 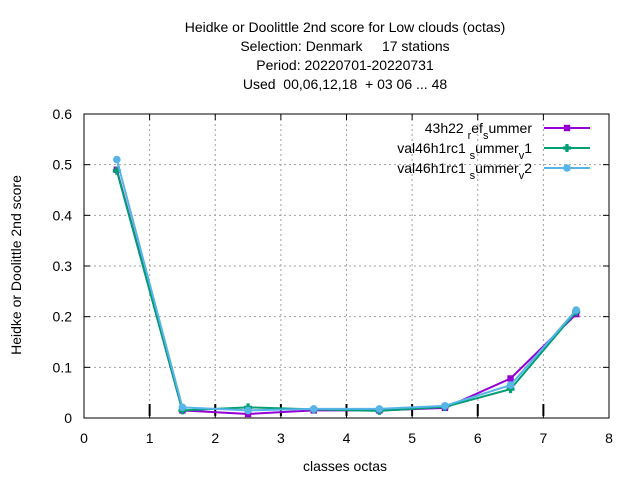 What do you see at coordinates (281, 438) in the screenshot?
I see `x-tick-label: 3` at bounding box center [281, 438].